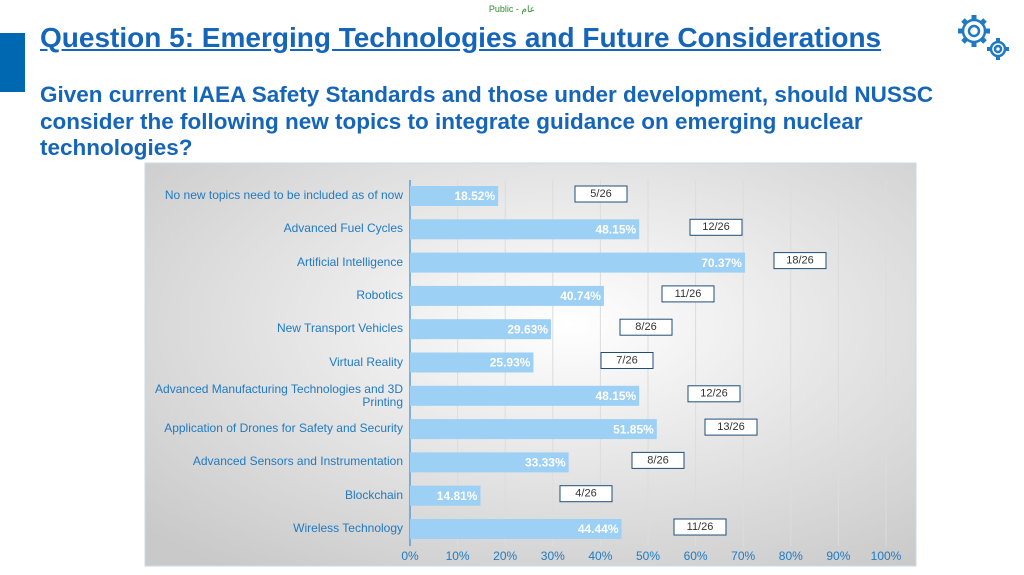 The height and width of the screenshot is (575, 1024). What do you see at coordinates (791, 556) in the screenshot?
I see `x-tick-label: 80%` at bounding box center [791, 556].